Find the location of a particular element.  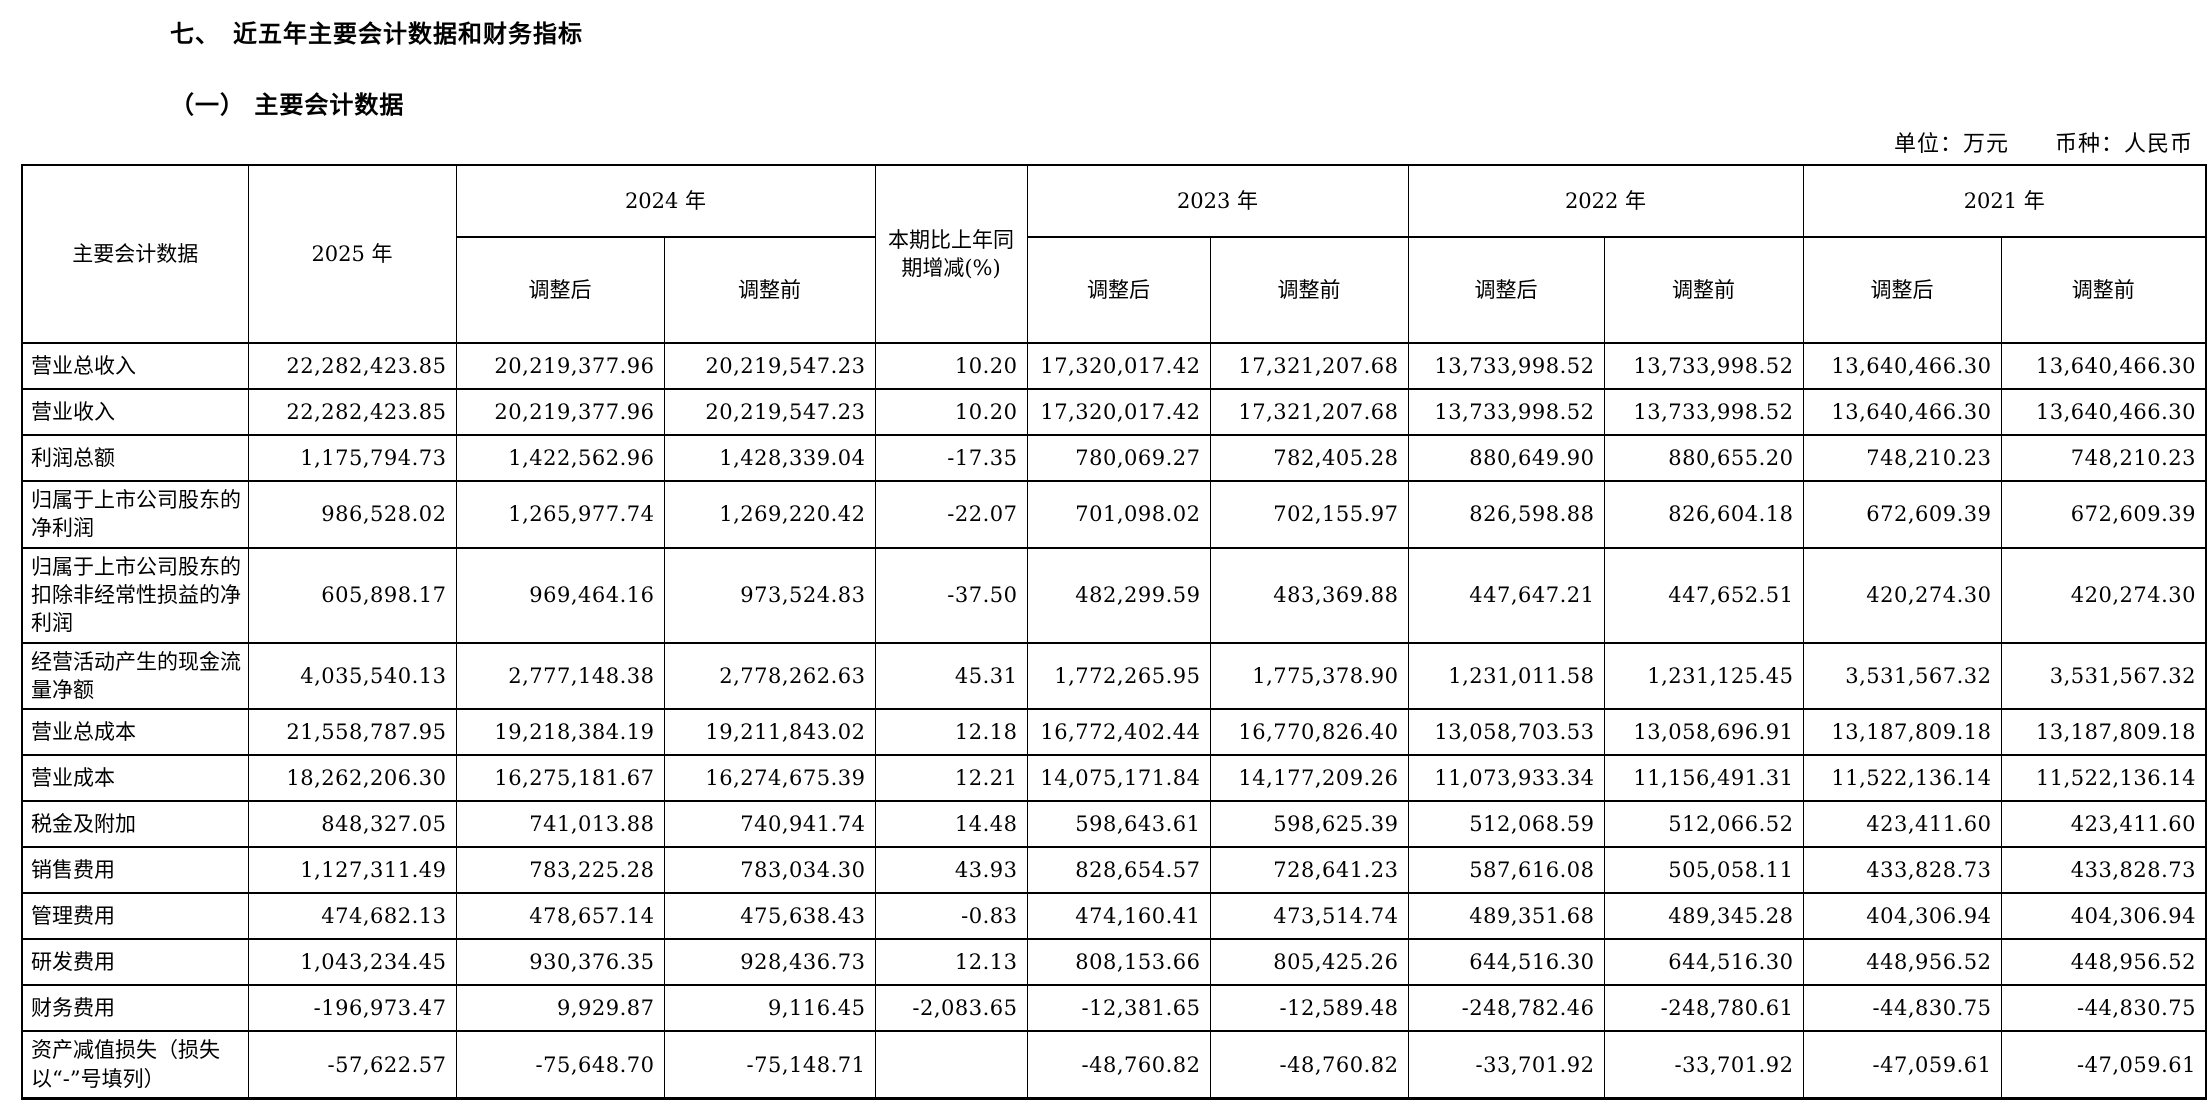

value-cell: 782,405.28 is located at coordinates (1309, 458).